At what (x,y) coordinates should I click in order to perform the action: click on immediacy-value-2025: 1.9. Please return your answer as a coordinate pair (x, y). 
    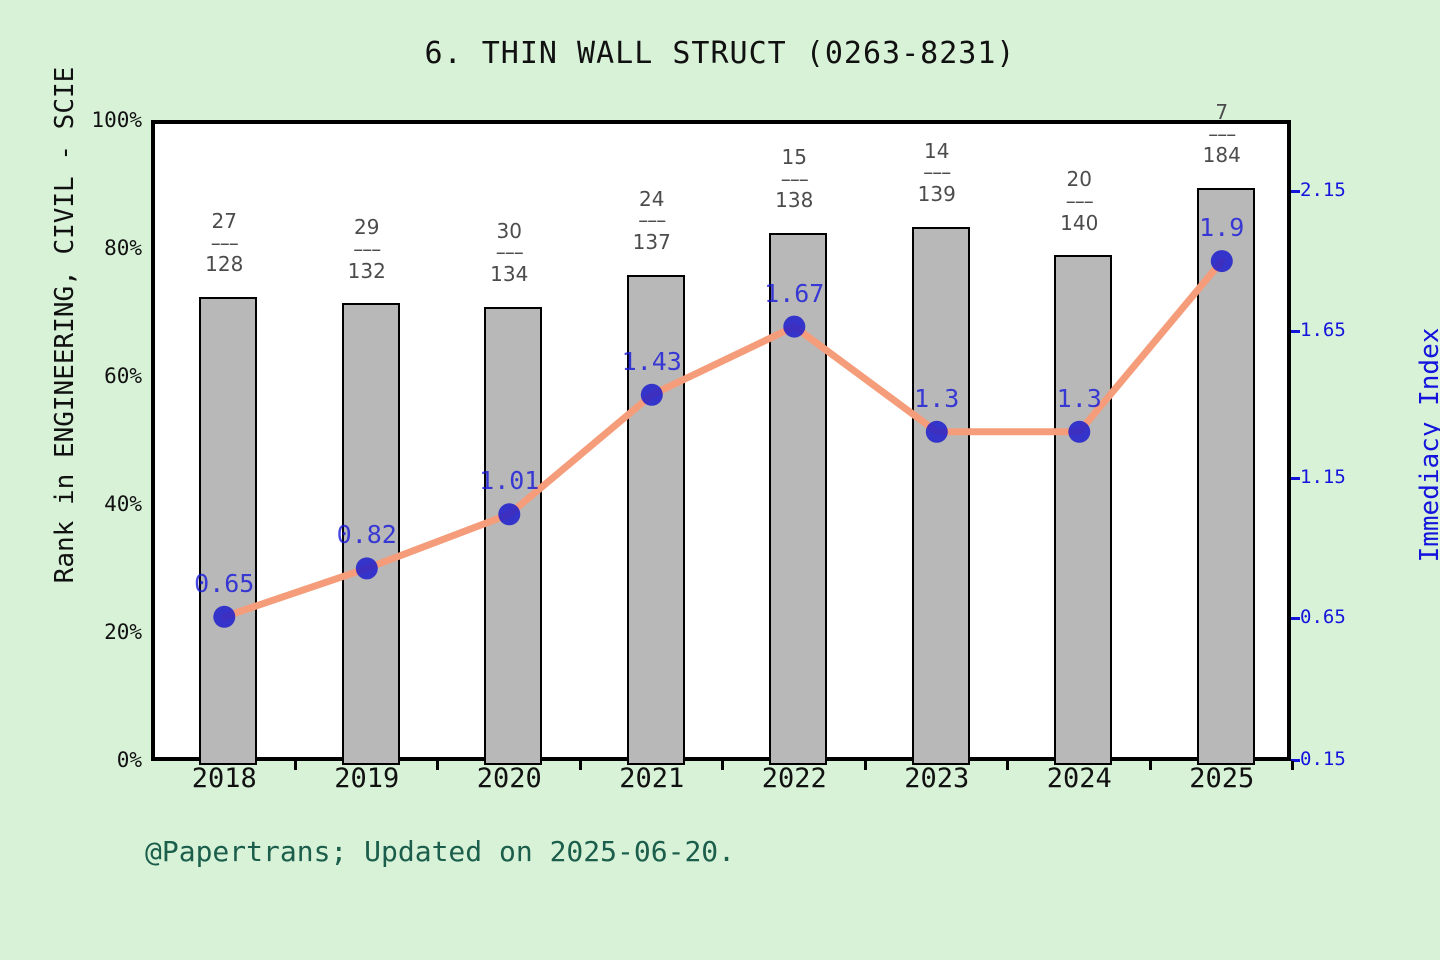
    Looking at the image, I should click on (1222, 228).